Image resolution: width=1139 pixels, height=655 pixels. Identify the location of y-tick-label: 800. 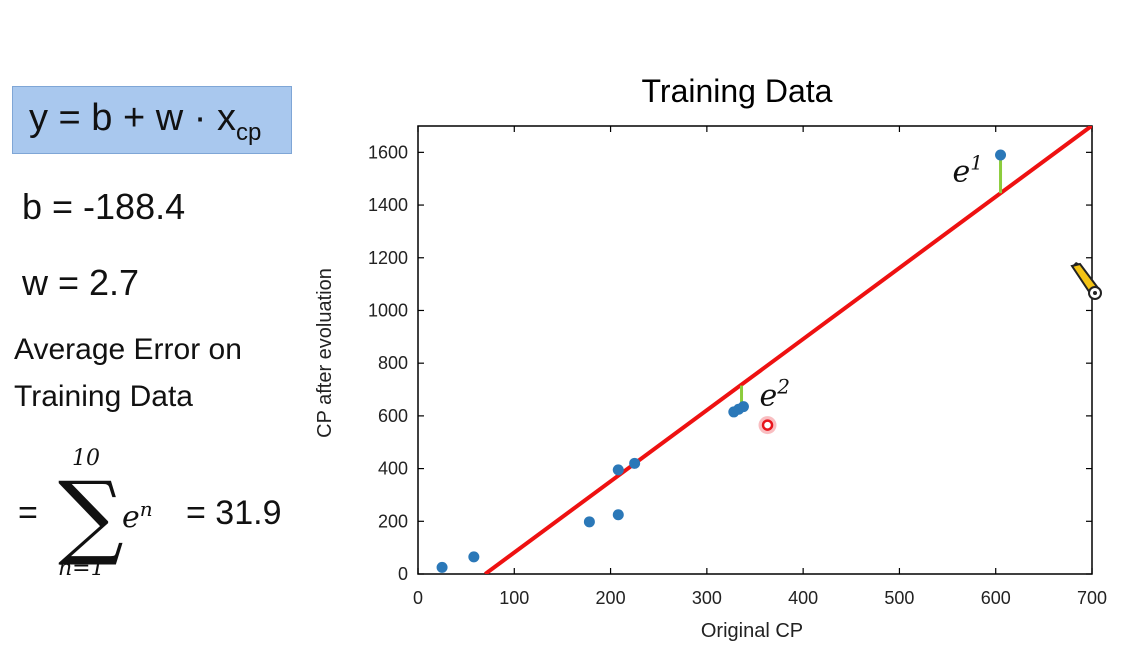
(393, 363).